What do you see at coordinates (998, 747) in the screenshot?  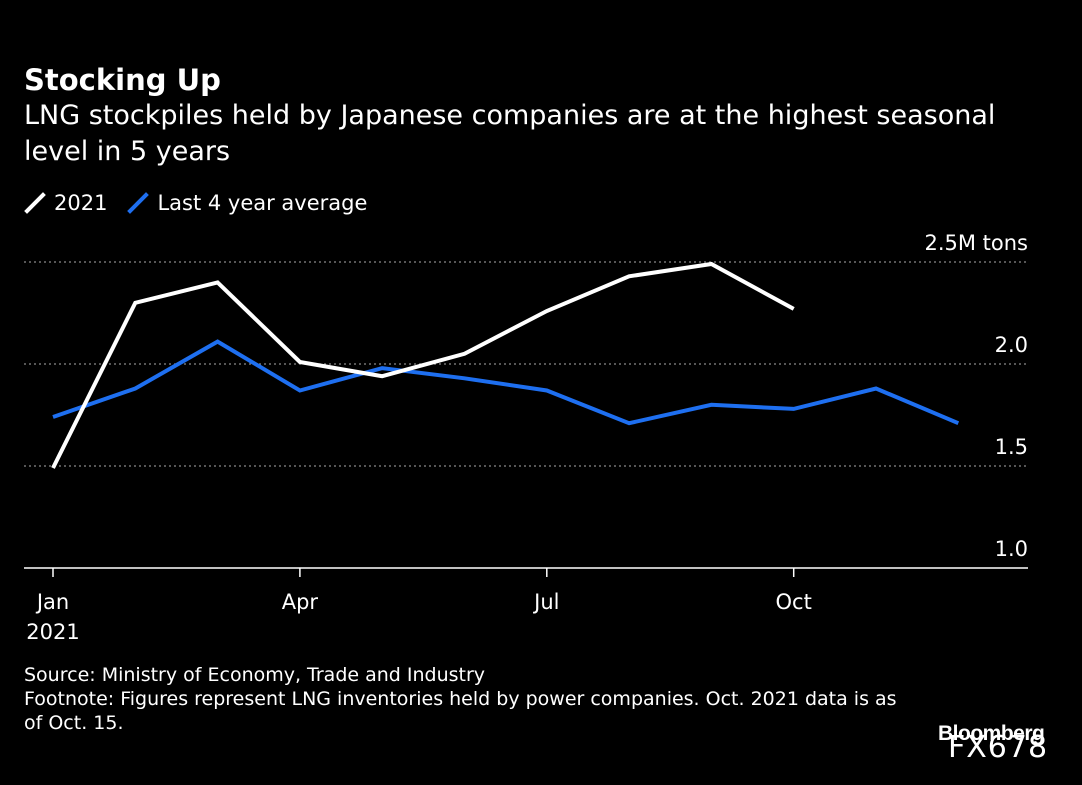 I see `fx678-watermark: FX678` at bounding box center [998, 747].